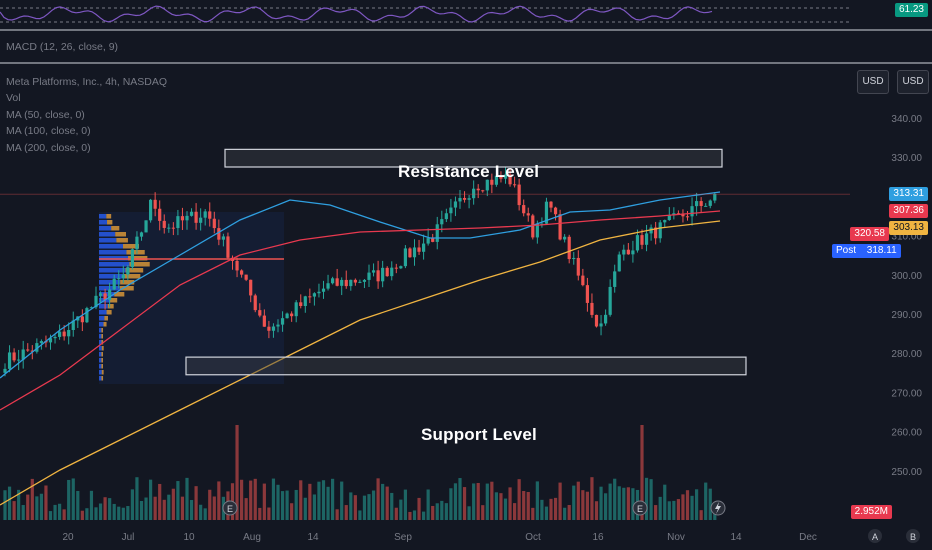 Image resolution: width=932 pixels, height=550 pixels. I want to click on time-tick-label: Sep, so click(403, 537).